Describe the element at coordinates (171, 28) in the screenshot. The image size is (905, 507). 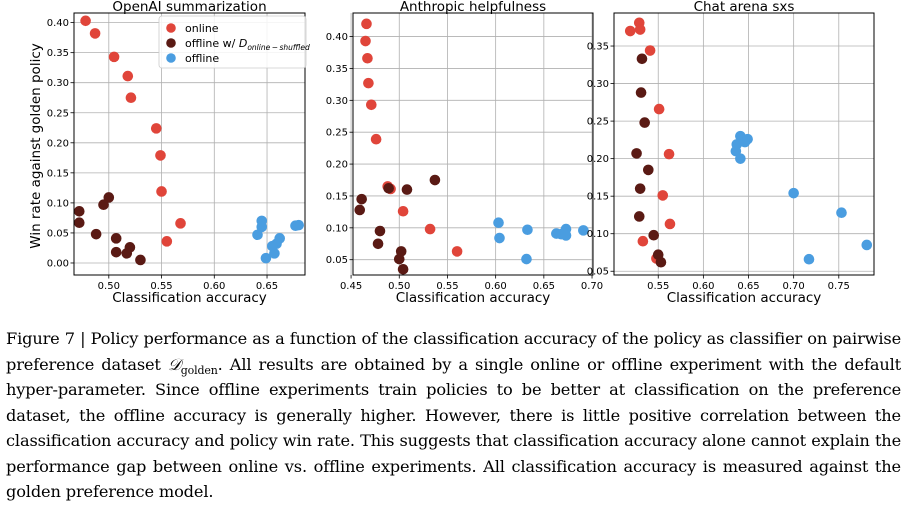
I see `legend-marker-online` at that location.